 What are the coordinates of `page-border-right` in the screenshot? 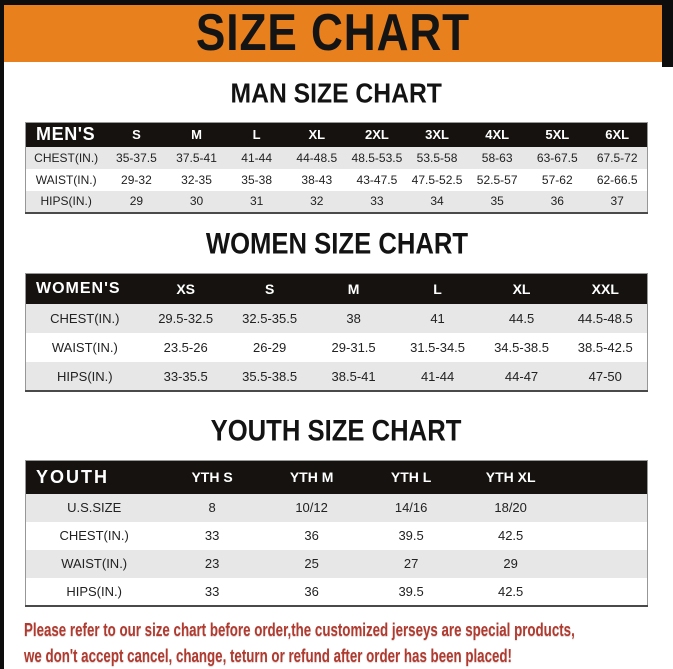 It's located at (667, 33).